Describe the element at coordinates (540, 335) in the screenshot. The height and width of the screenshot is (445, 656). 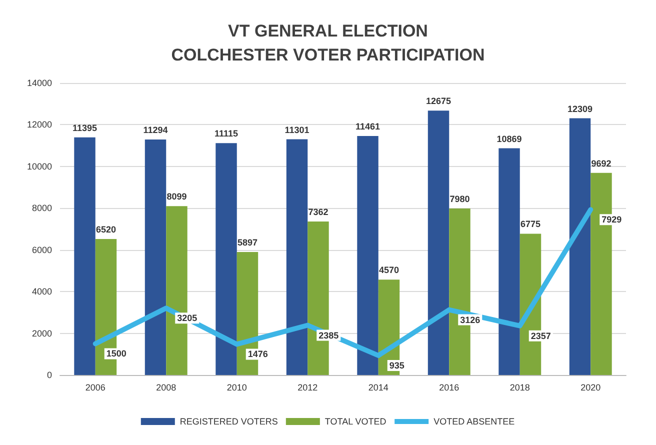
I see `data-label: 2357` at that location.